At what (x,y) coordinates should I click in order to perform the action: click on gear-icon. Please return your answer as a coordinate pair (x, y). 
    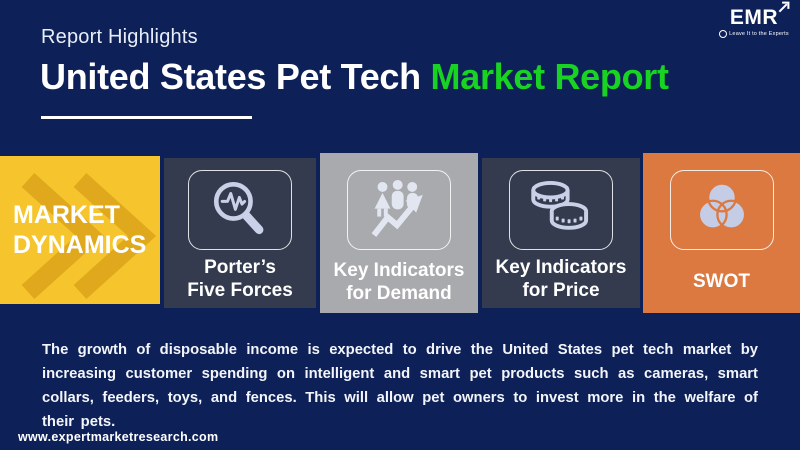
    Looking at the image, I should click on (723, 34).